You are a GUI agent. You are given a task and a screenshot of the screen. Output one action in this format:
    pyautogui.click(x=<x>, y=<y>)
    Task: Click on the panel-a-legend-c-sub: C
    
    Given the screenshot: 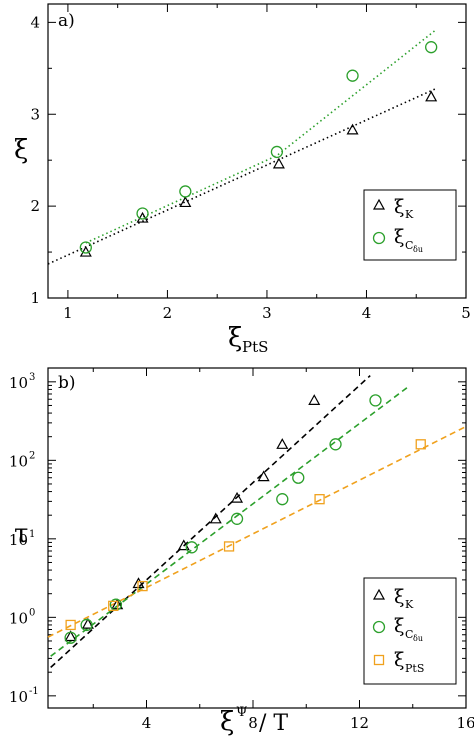 What is the action you would take?
    pyautogui.click(x=409, y=245)
    